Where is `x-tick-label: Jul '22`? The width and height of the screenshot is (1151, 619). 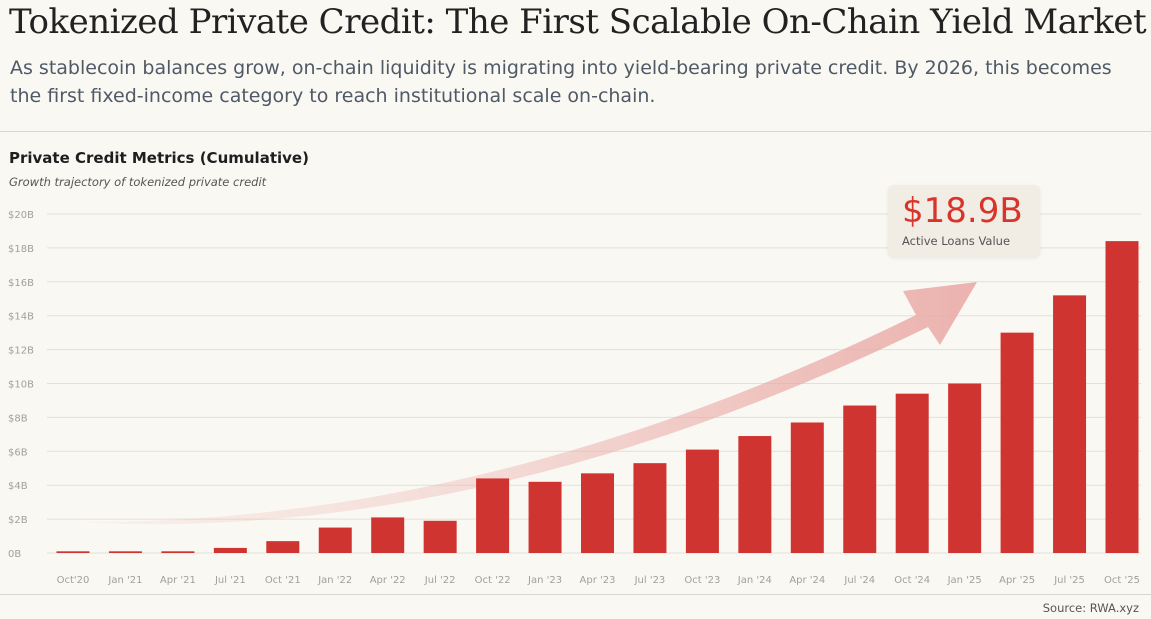
x-tick-label: Jul '22 is located at coordinates (440, 580).